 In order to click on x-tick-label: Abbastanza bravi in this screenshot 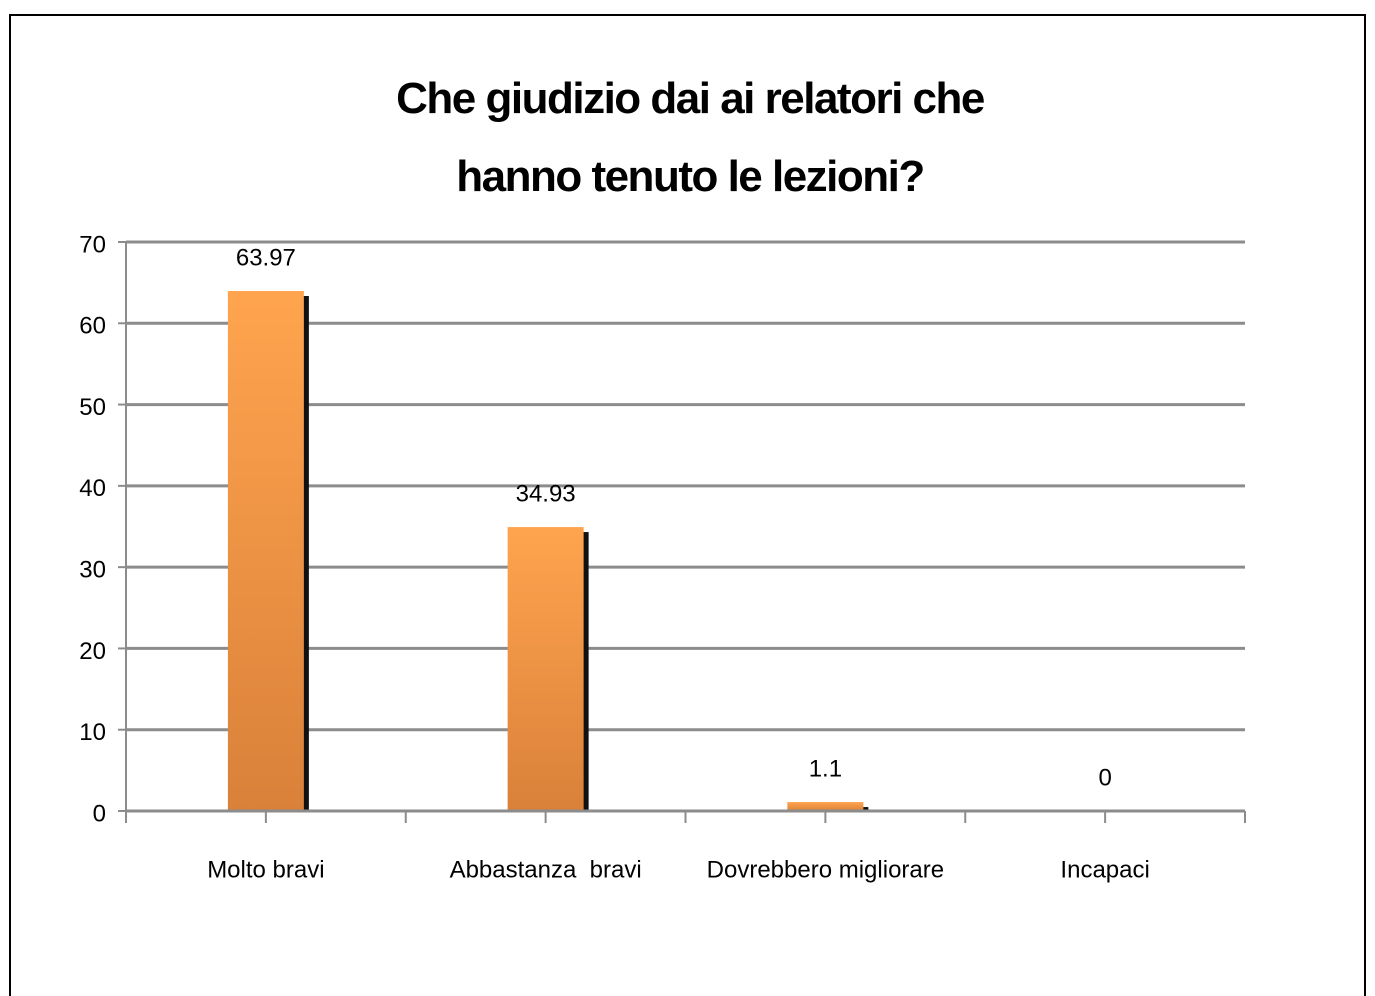, I will do `click(546, 869)`.